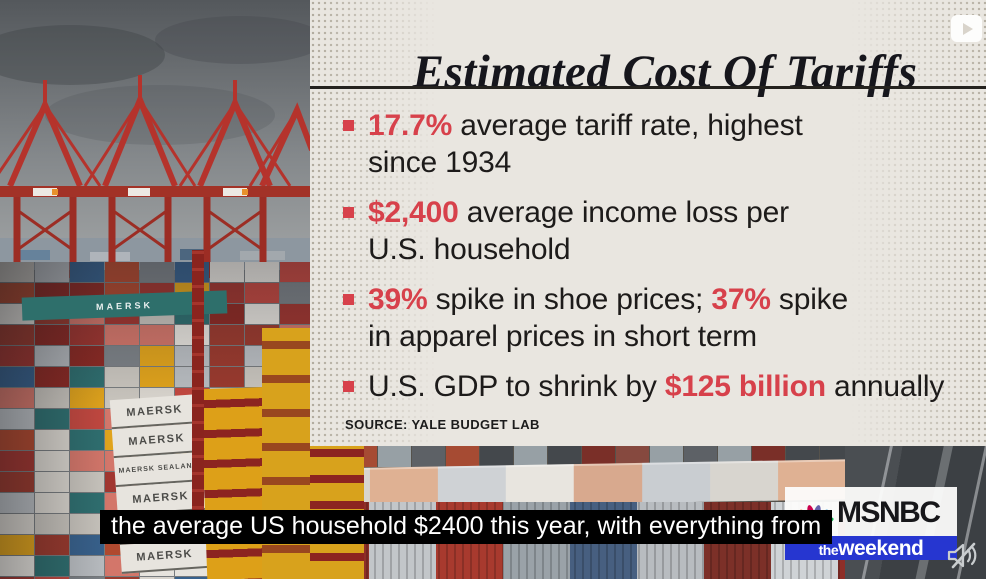  I want to click on stat-label: spike in apparel prices in short term, so click(608, 318).